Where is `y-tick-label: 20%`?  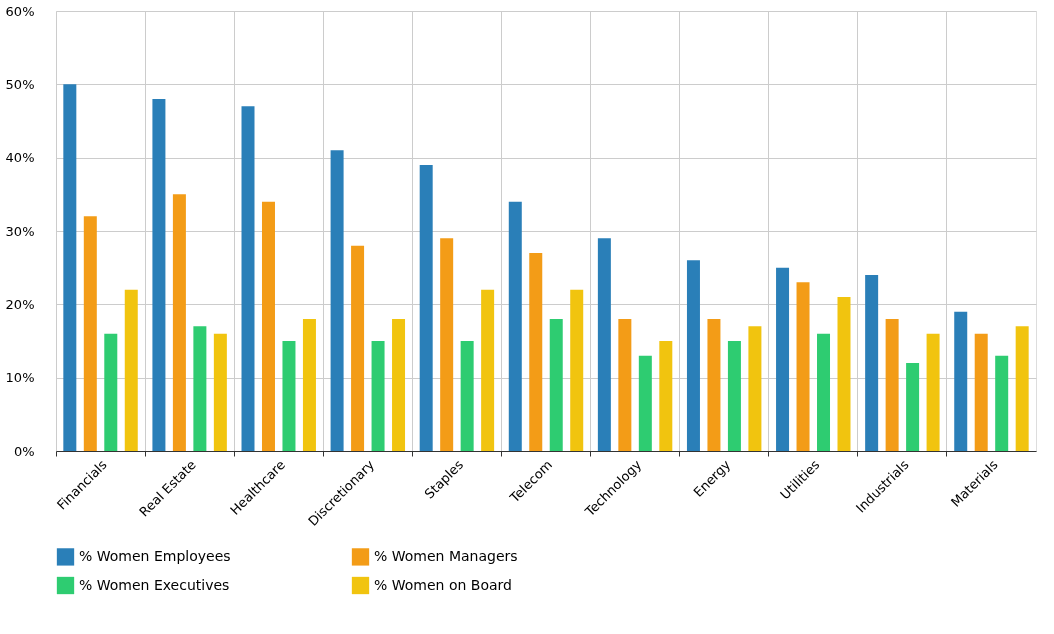 y-tick-label: 20% is located at coordinates (20, 304).